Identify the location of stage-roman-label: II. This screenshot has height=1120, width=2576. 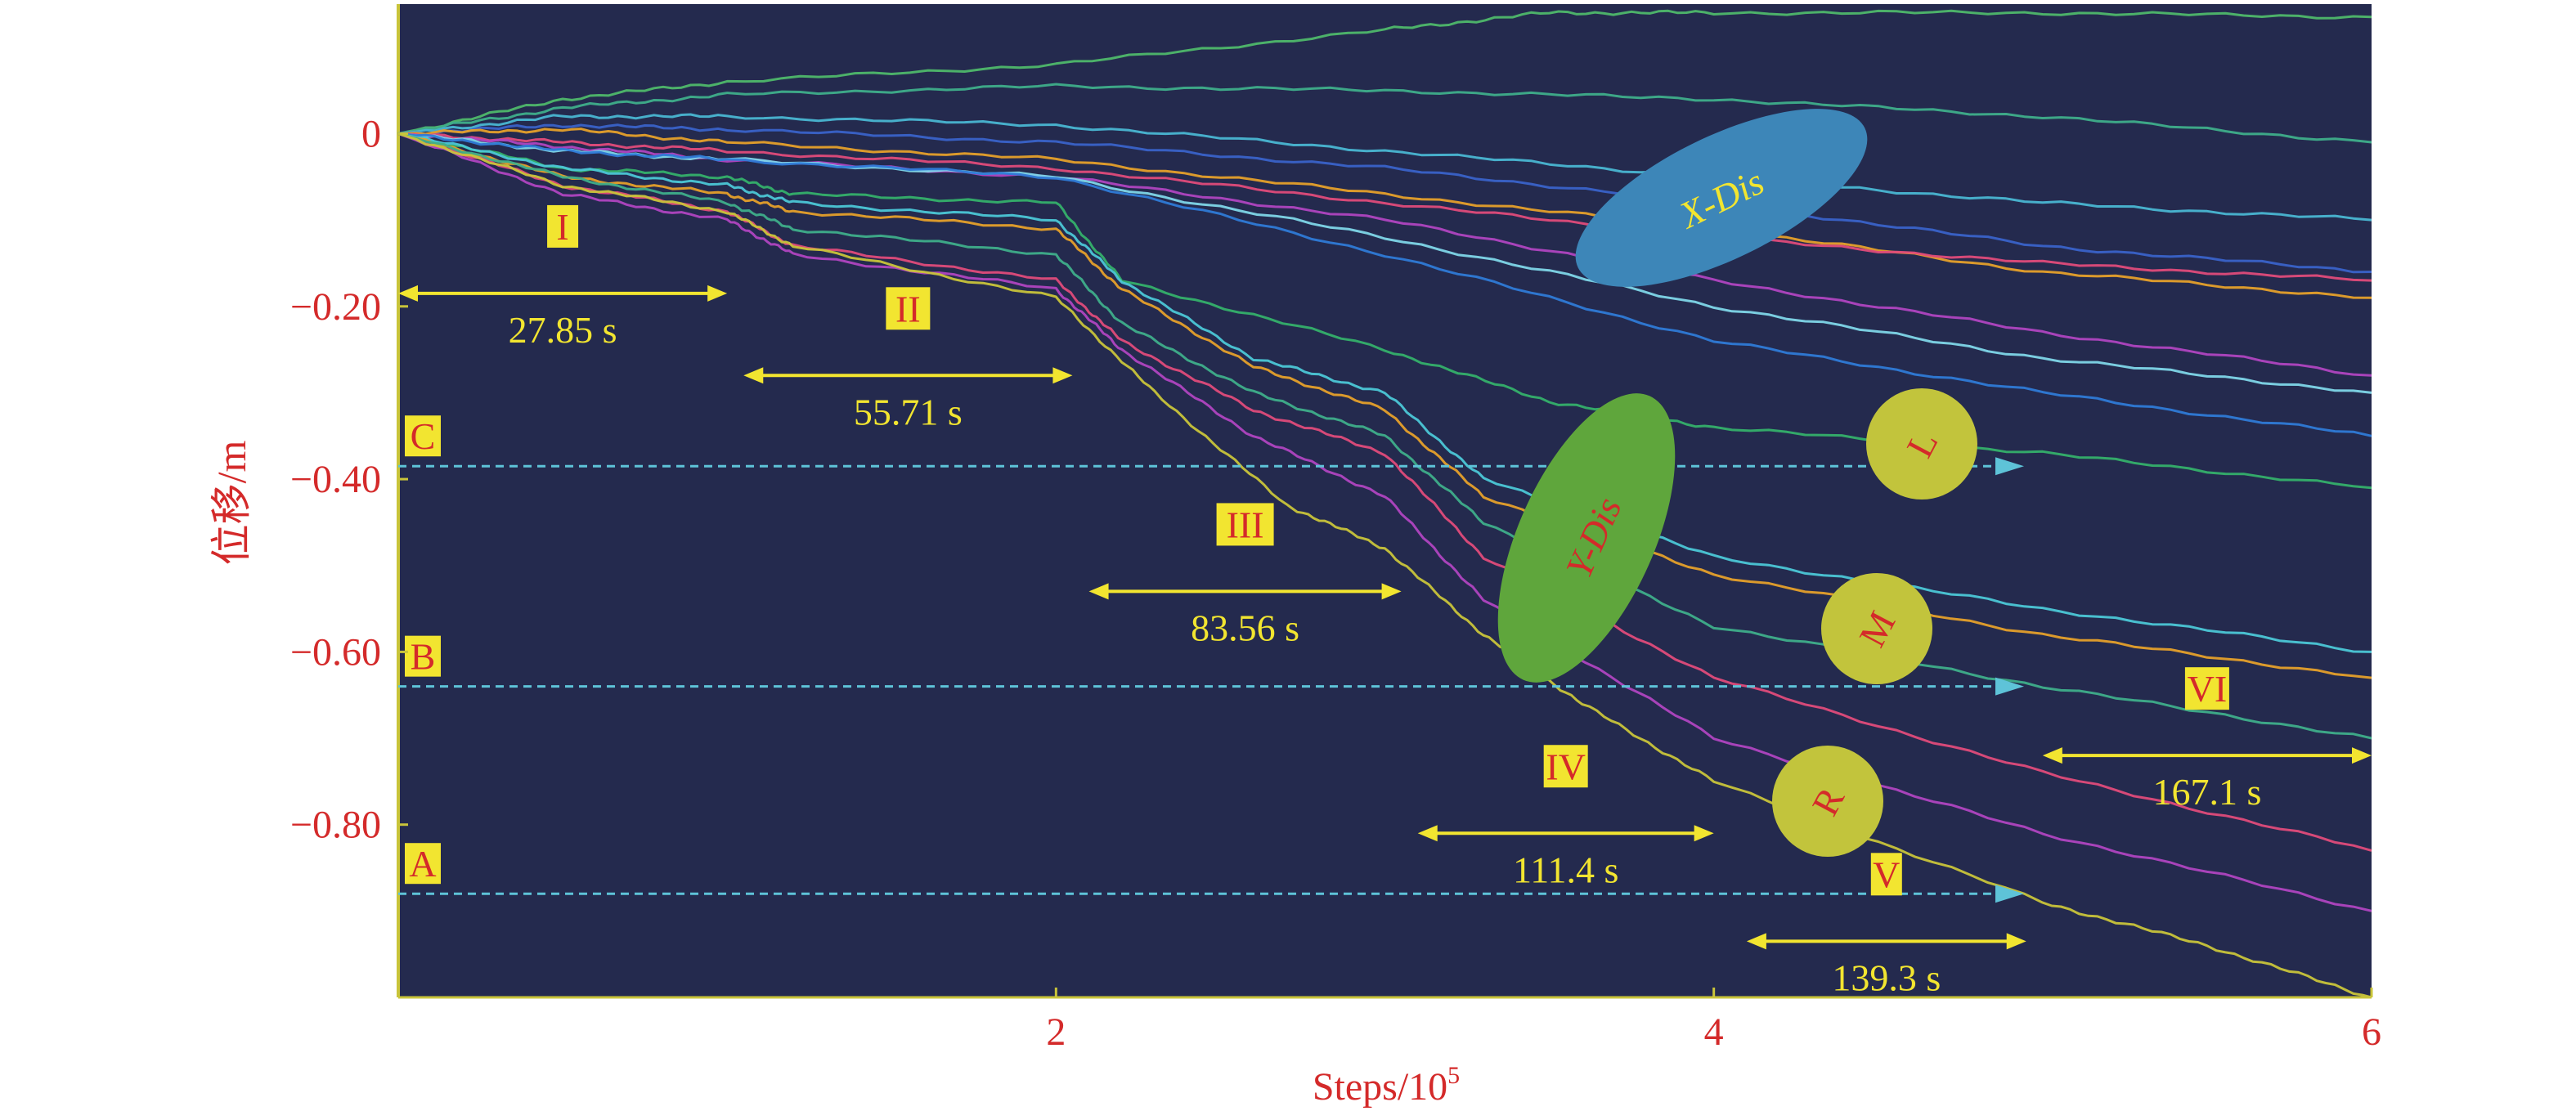
(908, 308).